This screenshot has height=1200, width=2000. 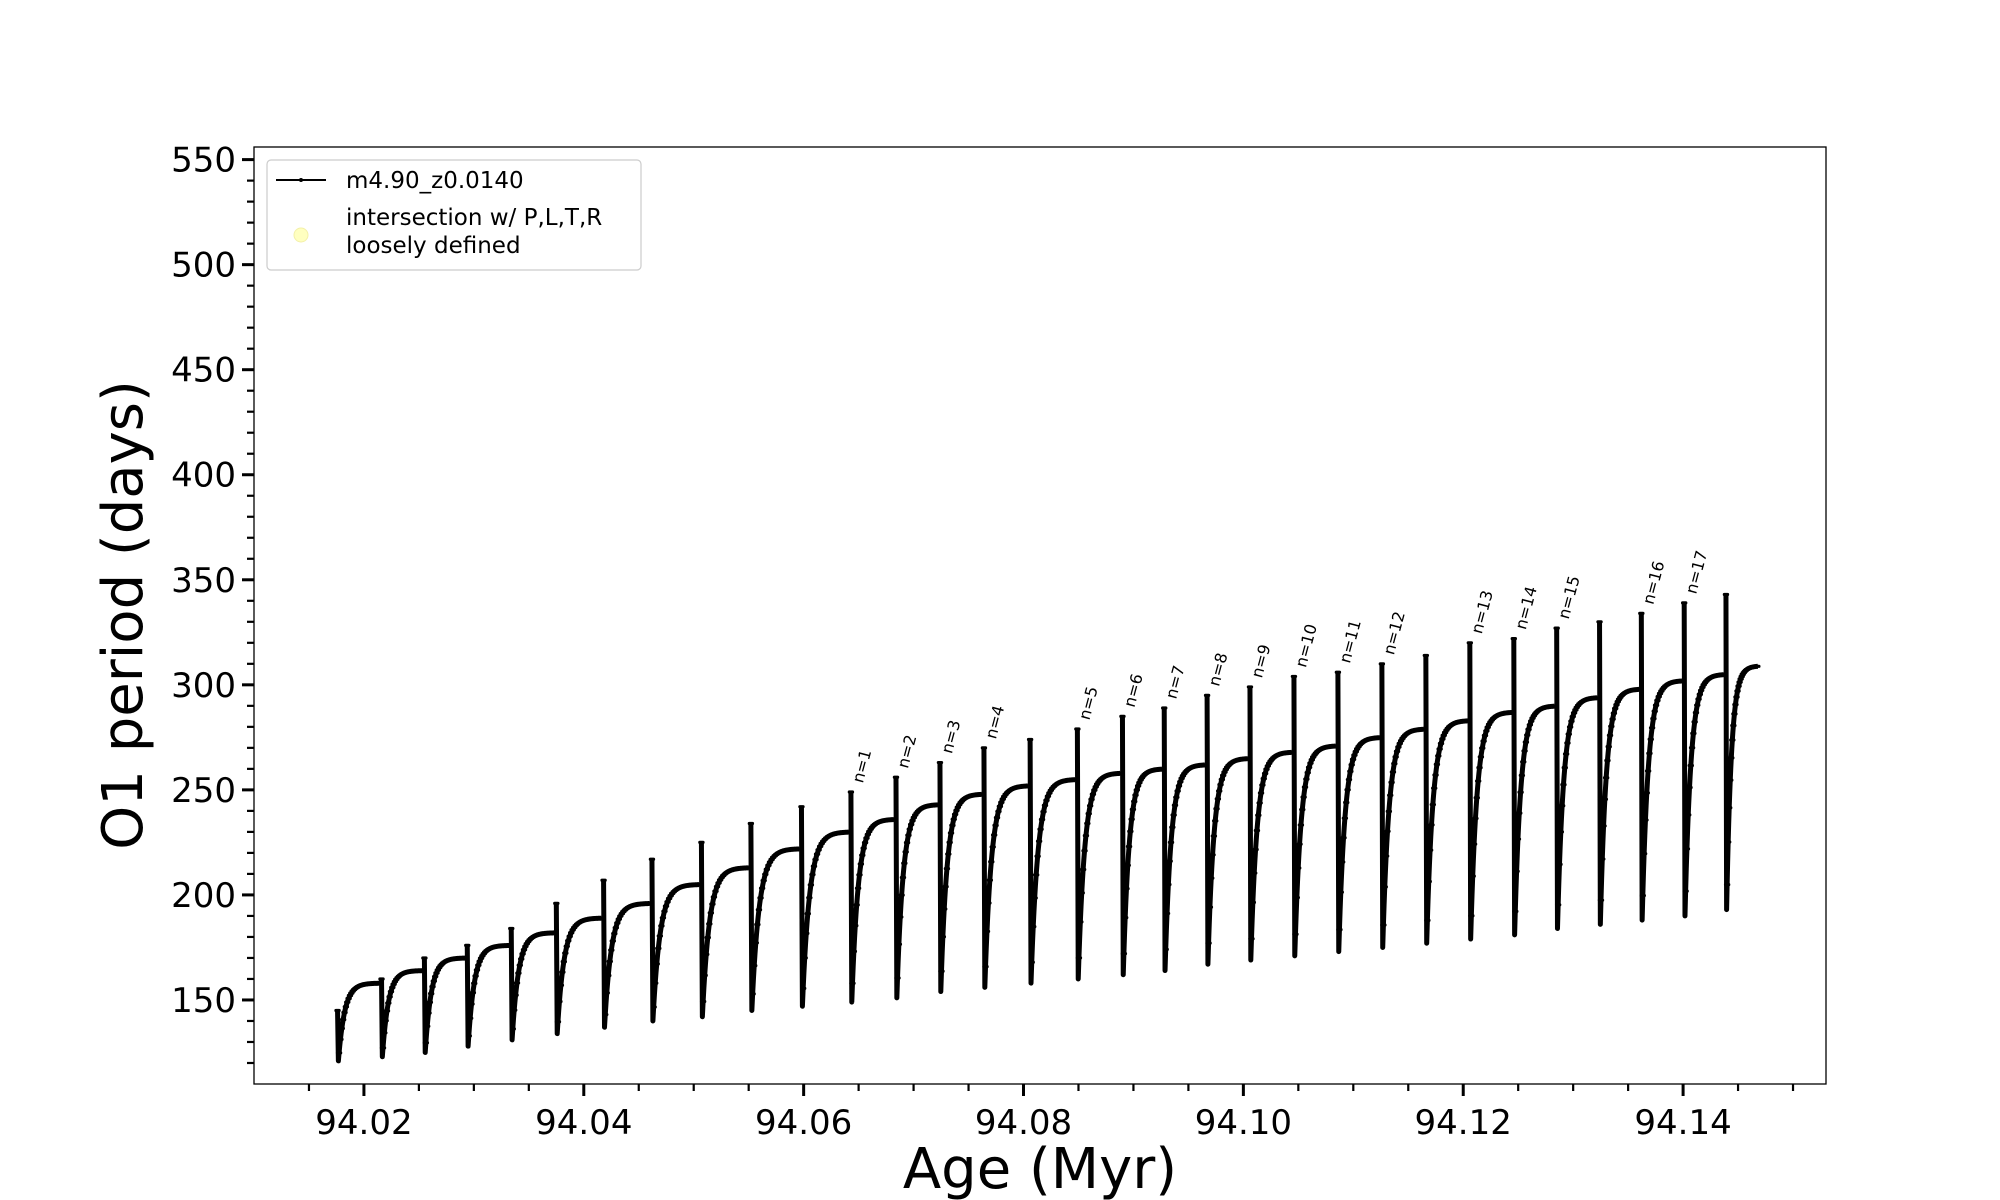 I want to click on pulse-label: n=11, so click(x=1350, y=641).